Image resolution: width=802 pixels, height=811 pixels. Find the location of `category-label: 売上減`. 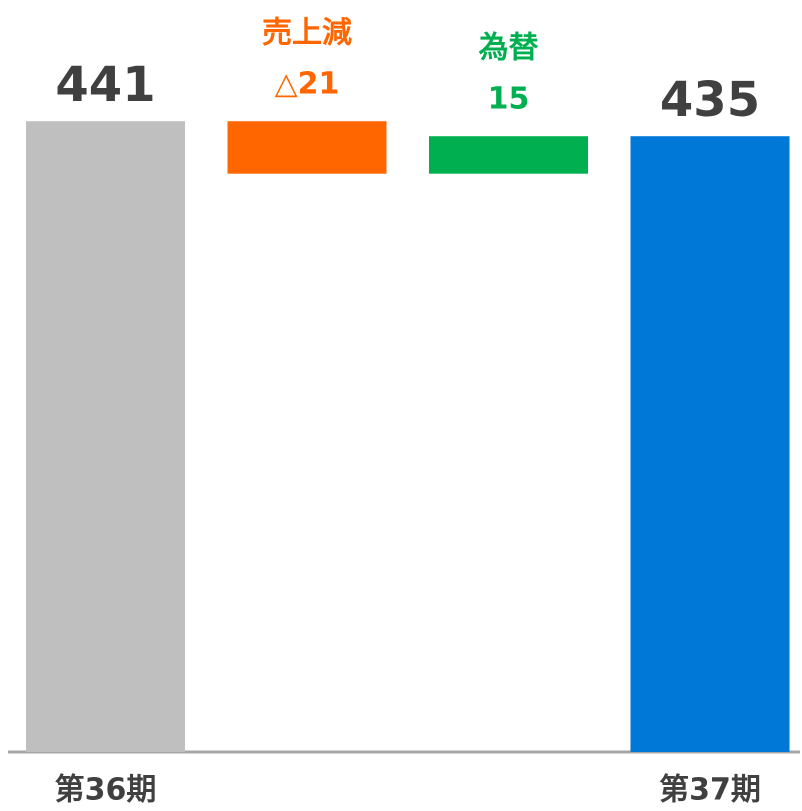

category-label: 売上減 is located at coordinates (307, 33).